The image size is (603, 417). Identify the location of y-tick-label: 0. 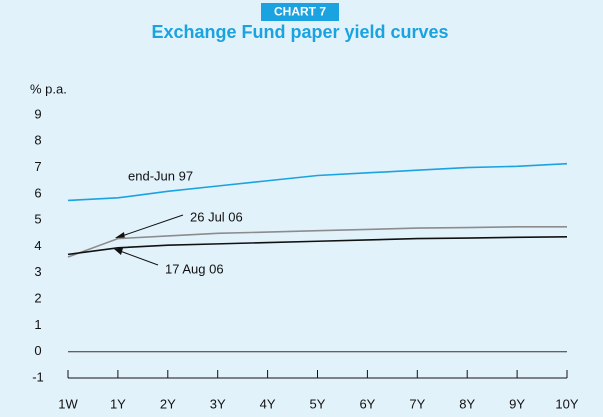
(37, 350).